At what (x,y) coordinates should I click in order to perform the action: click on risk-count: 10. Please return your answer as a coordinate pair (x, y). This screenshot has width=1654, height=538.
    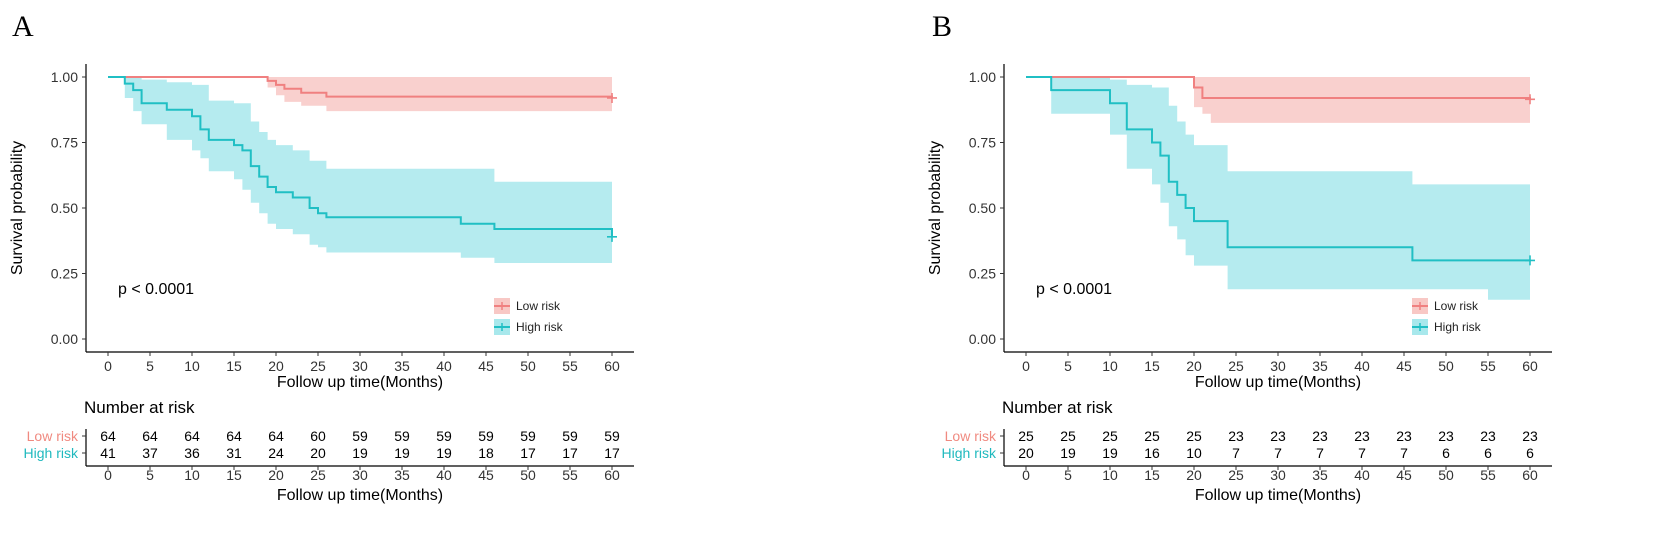
    Looking at the image, I should click on (1194, 453).